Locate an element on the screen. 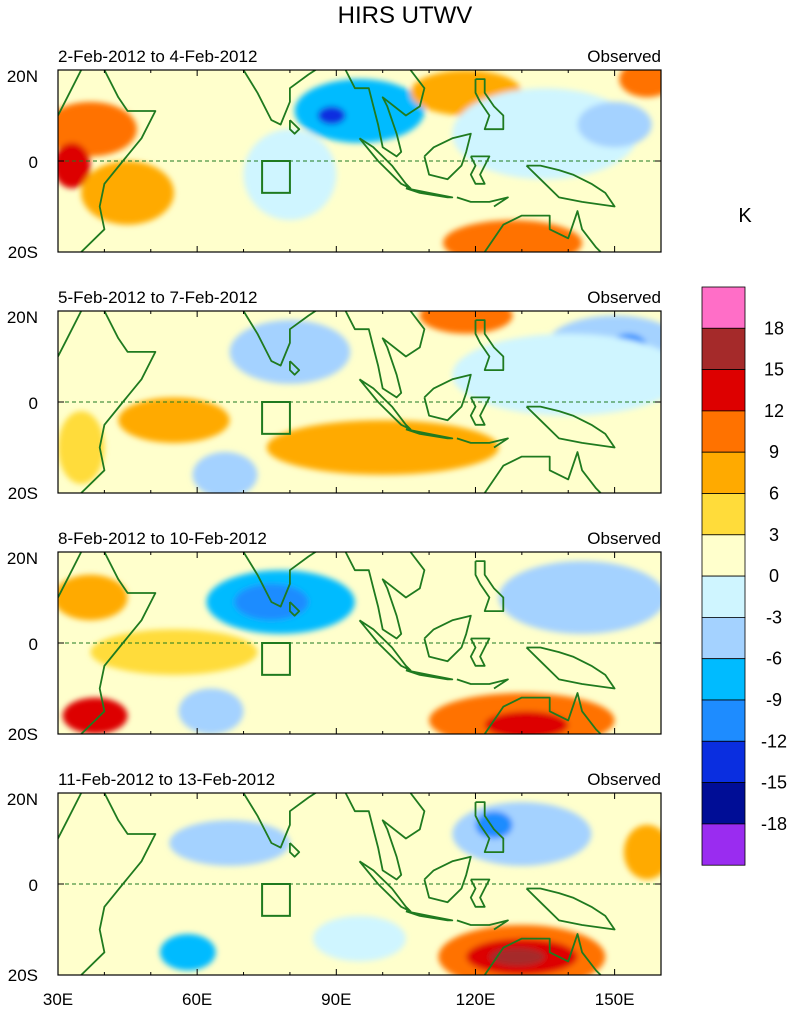 The height and width of the screenshot is (1013, 791). panel-date-range: 11-Feb-2012 to 13-Feb-2012 is located at coordinates (166, 779).